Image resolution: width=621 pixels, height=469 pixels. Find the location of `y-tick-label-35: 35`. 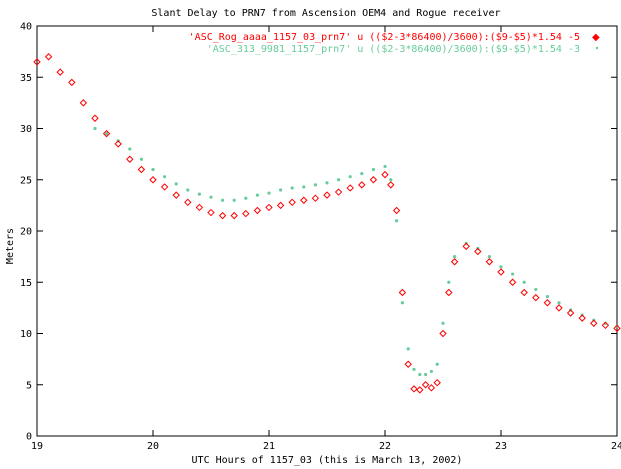

y-tick-label-35: 35 is located at coordinates (26, 78).